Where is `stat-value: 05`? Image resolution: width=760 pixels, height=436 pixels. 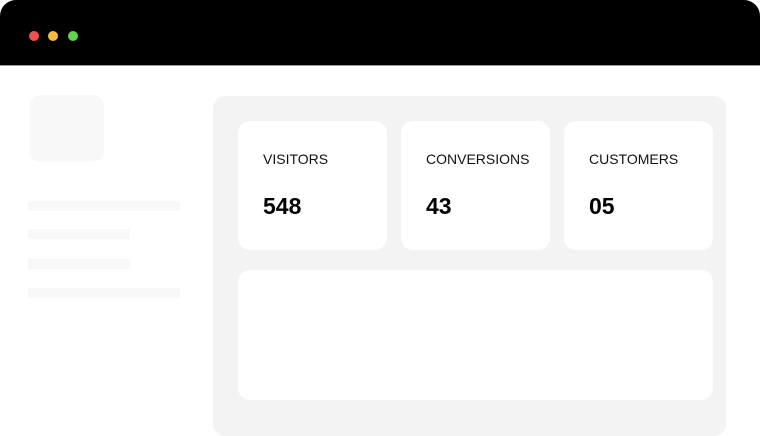
stat-value: 05 is located at coordinates (602, 206).